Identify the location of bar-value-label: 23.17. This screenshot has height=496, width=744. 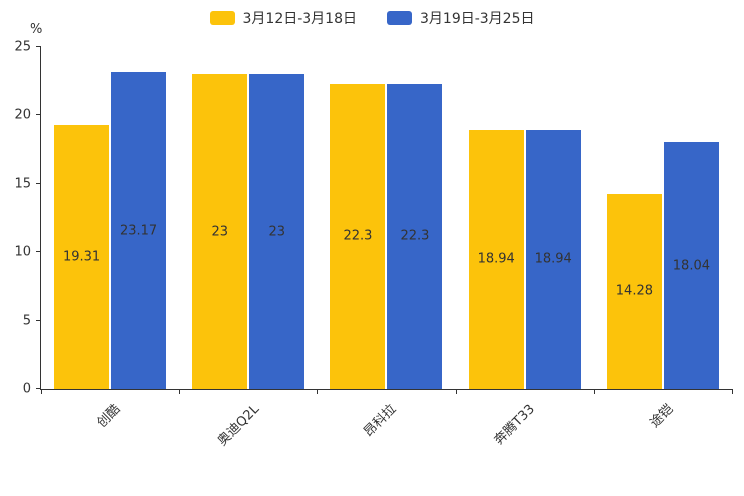
(138, 231).